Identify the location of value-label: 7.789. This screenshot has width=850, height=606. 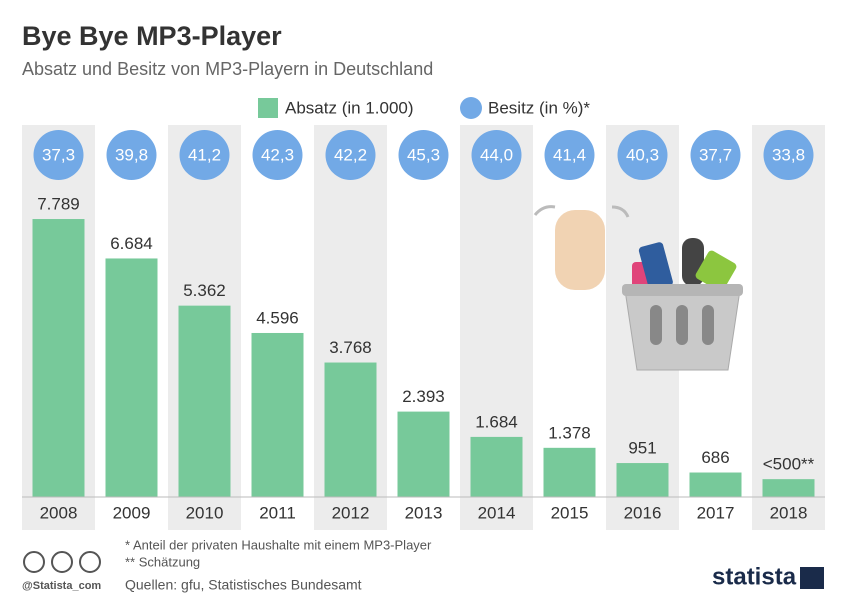
(58, 204).